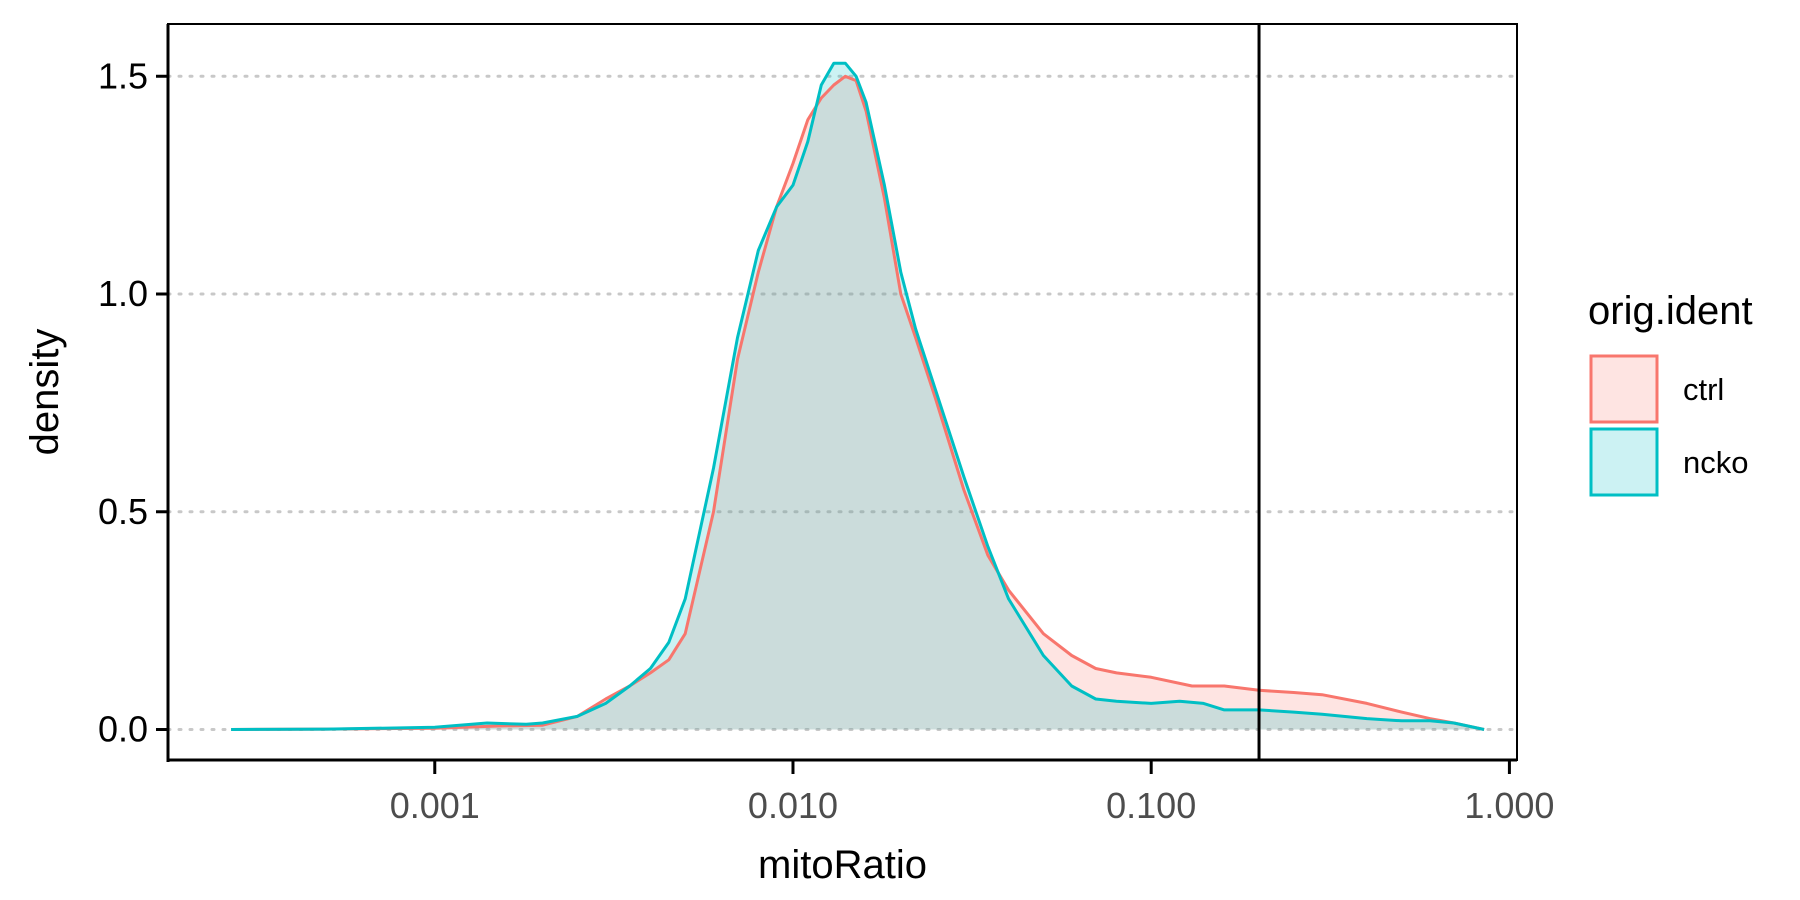 This screenshot has width=1800, height=900. What do you see at coordinates (1715, 462) in the screenshot?
I see `legend-label-ncko: ncko` at bounding box center [1715, 462].